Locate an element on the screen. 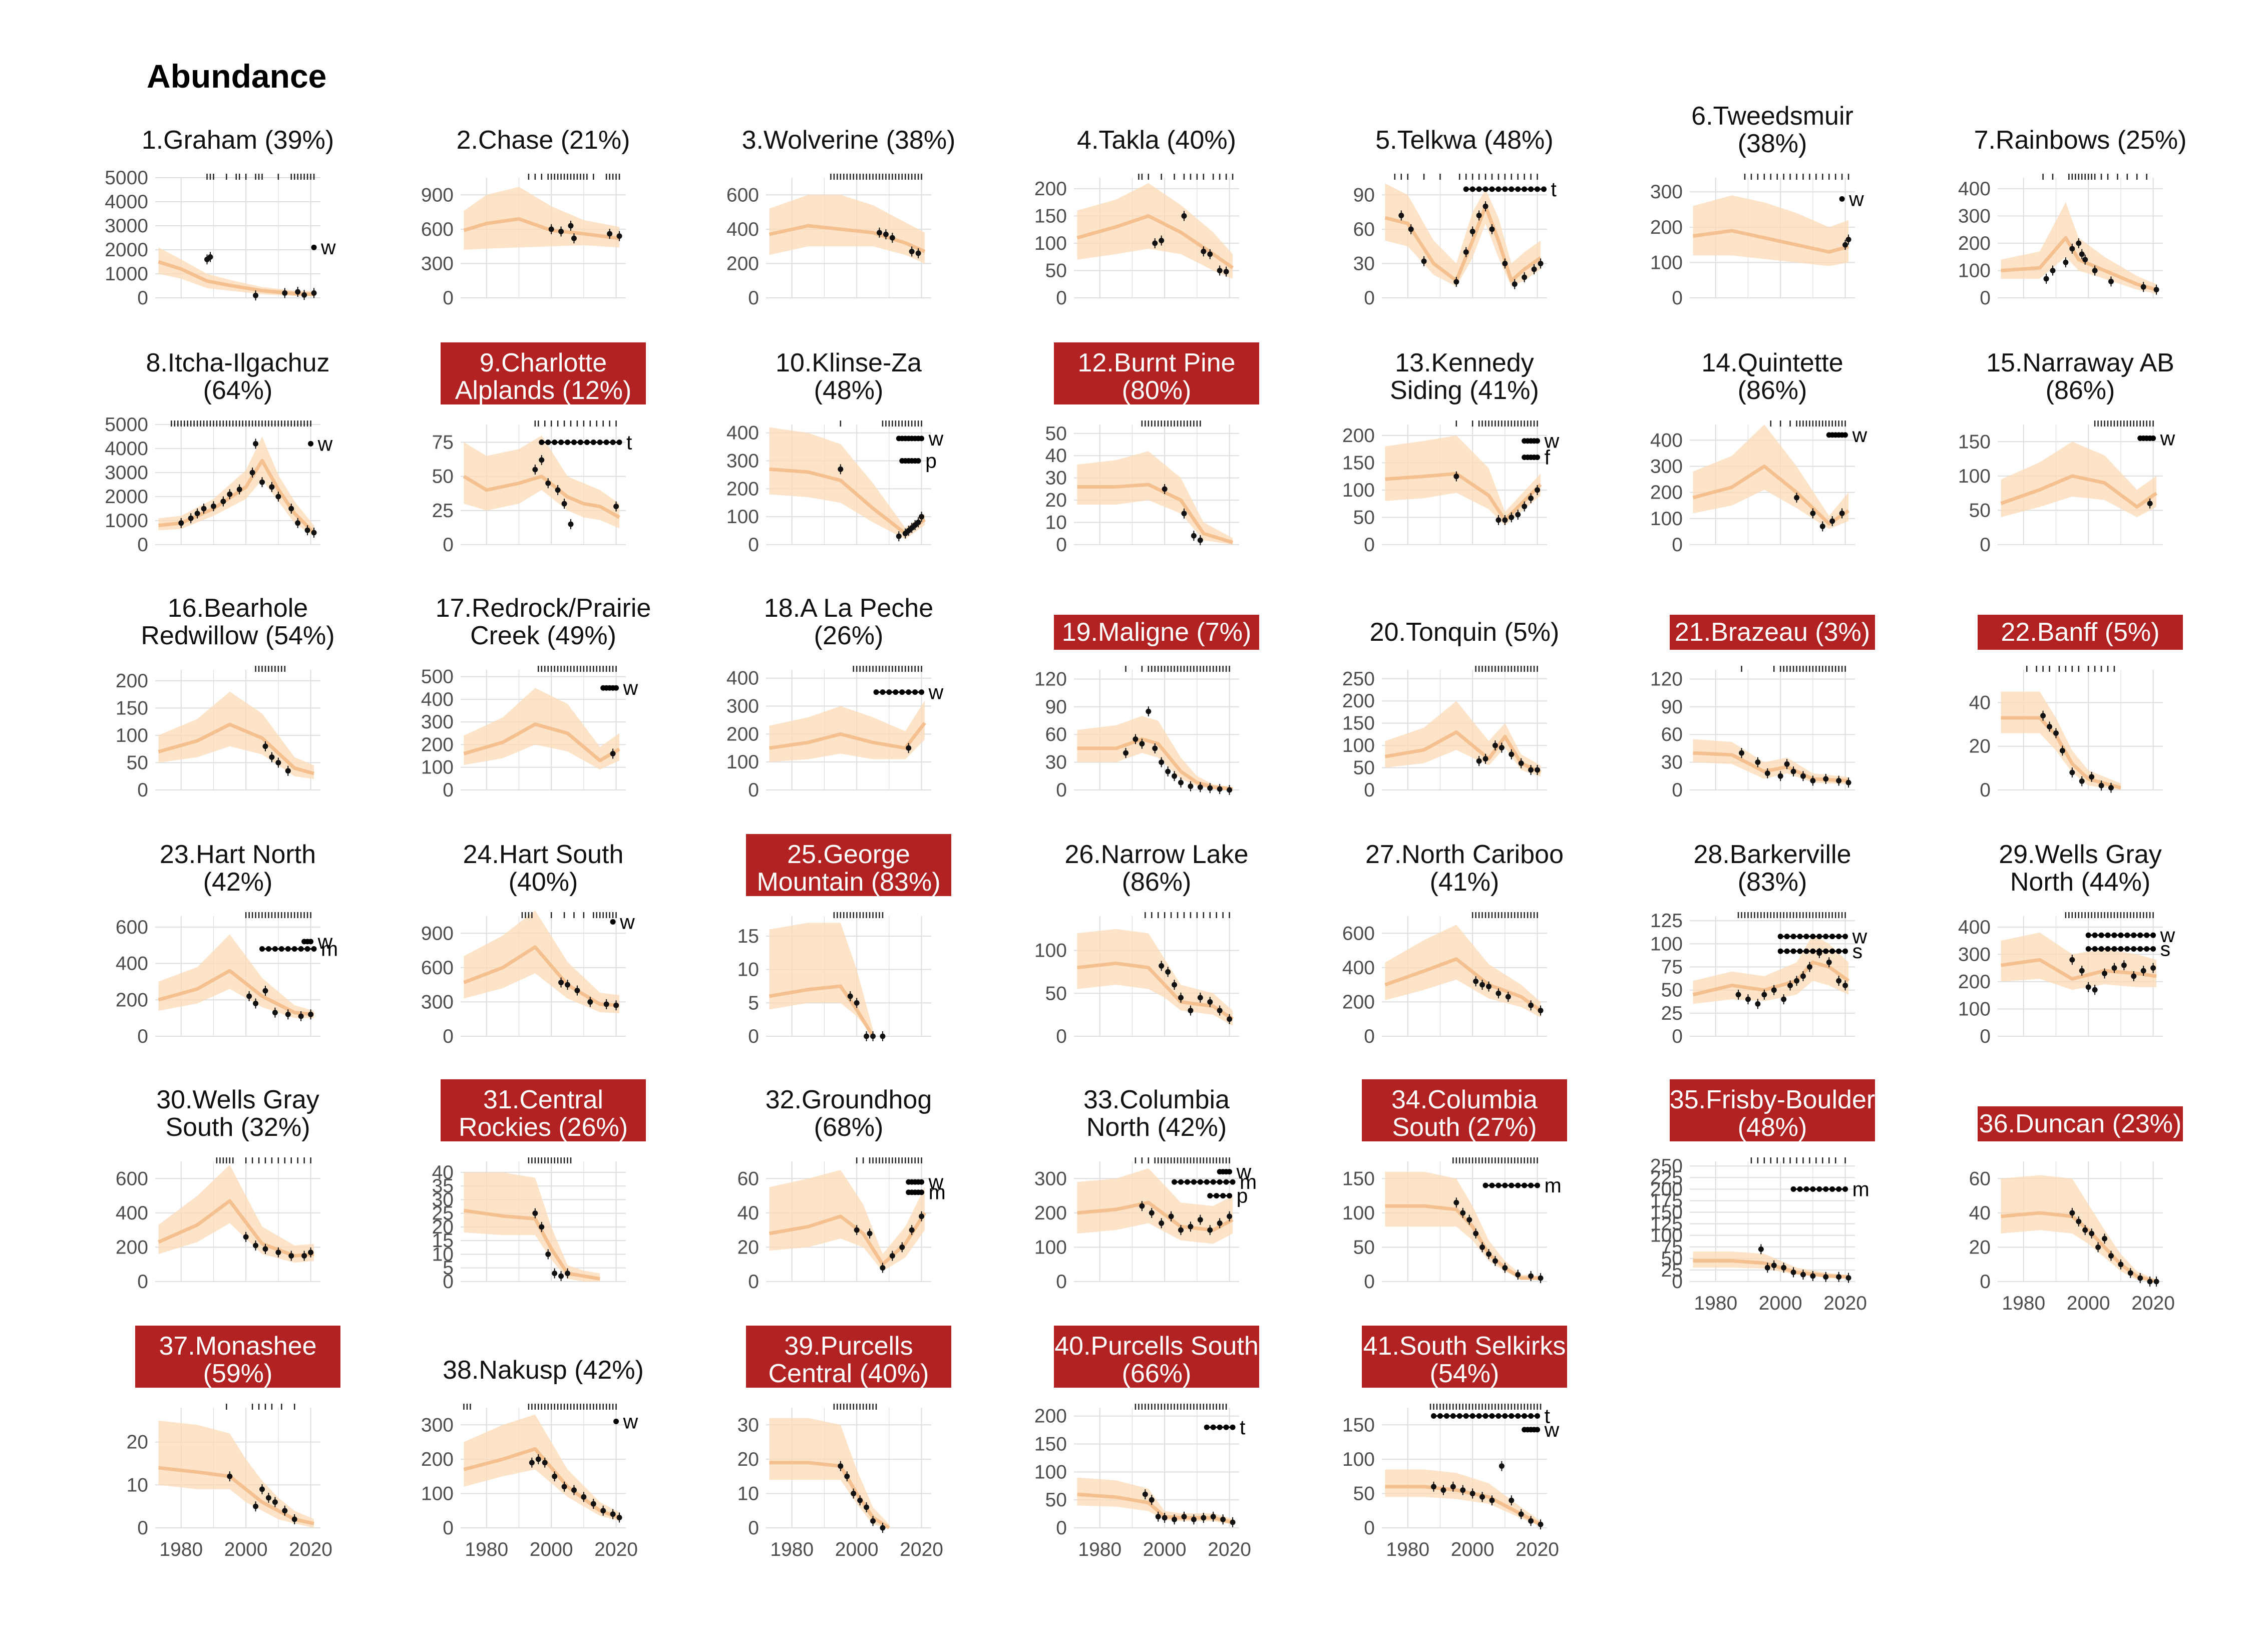 The height and width of the screenshot is (1652, 2253). panel-title: (86%) is located at coordinates (2080, 390).